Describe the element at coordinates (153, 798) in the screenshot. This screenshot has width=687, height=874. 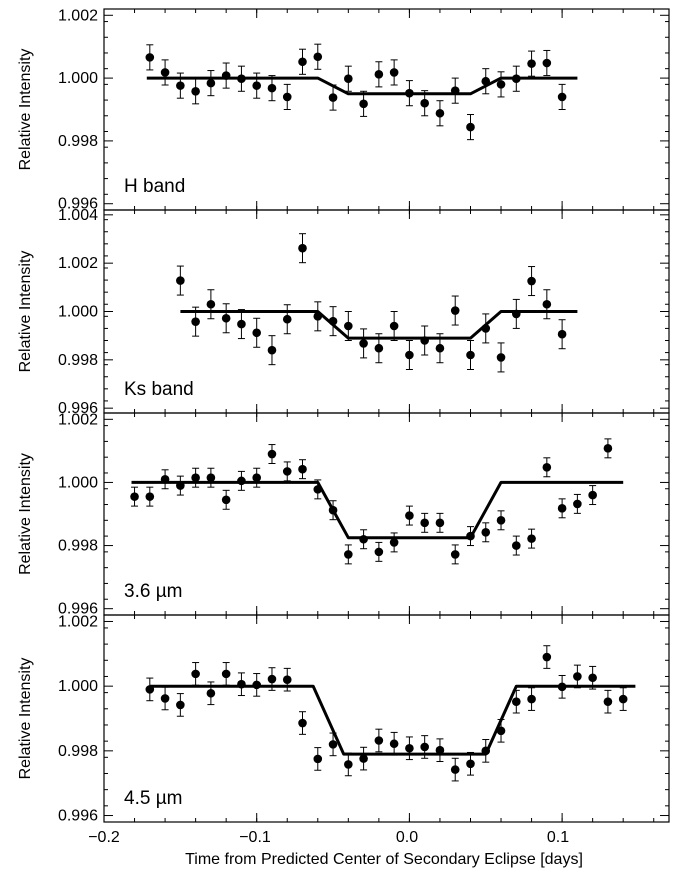
I see `panel-label: 4.5 µm` at that location.